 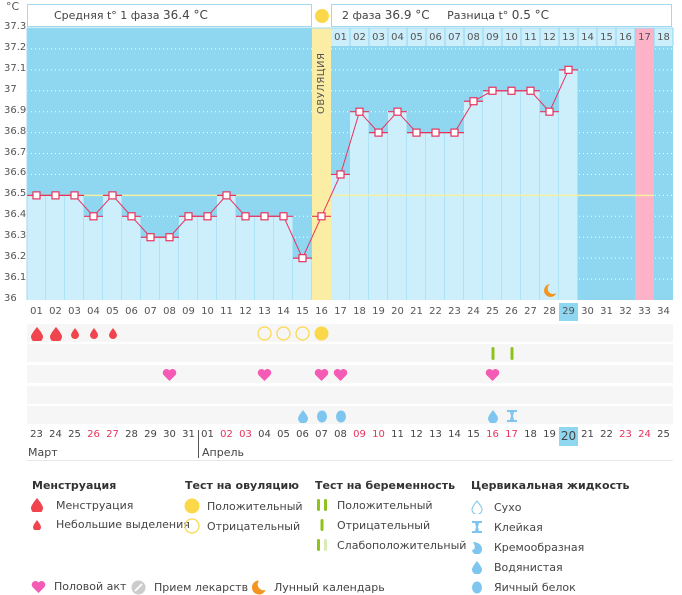 I want to click on cycle-day-label: 27, so click(x=530, y=311).